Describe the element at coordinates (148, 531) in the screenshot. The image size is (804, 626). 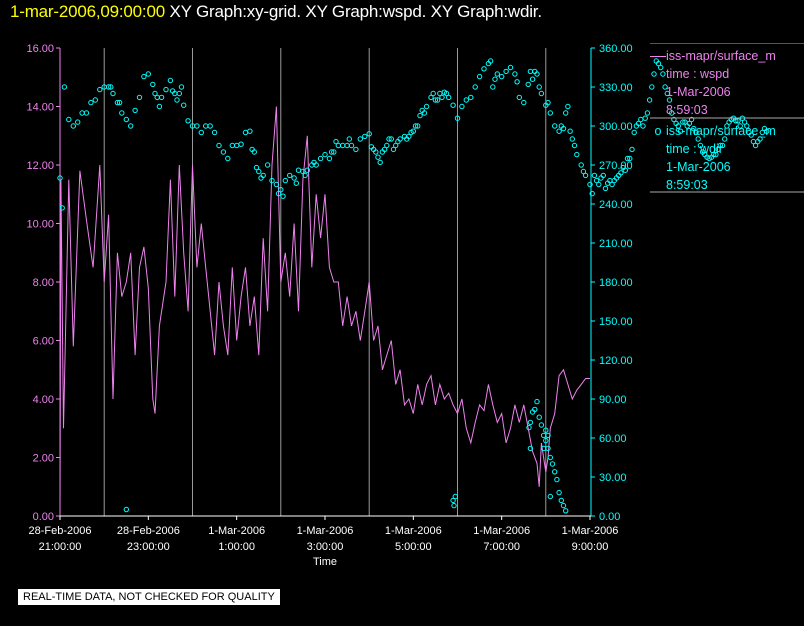
I see `x-tick-label-date: 28-Feb-2006` at that location.